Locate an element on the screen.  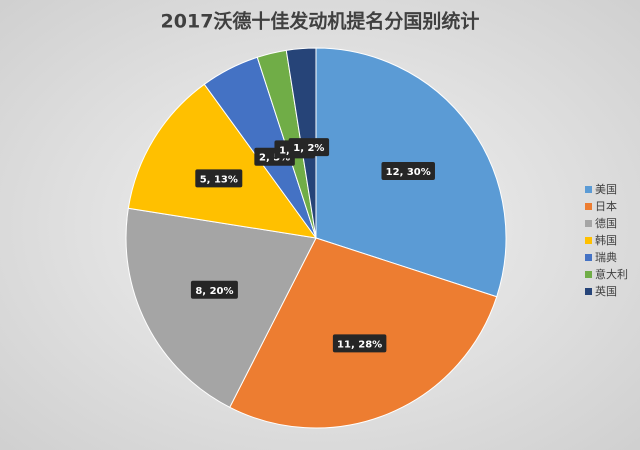
data-label: 8, 20% is located at coordinates (214, 291).